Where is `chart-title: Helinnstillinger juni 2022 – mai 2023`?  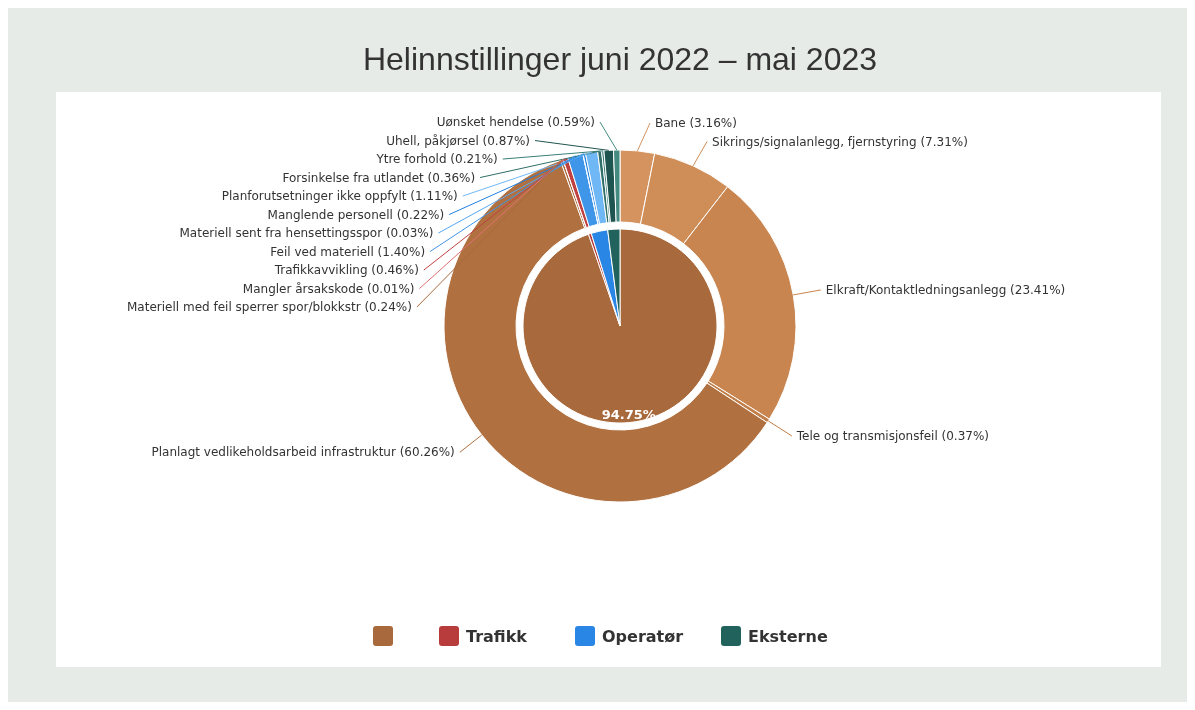 chart-title: Helinnstillinger juni 2022 – mai 2023 is located at coordinates (620, 59).